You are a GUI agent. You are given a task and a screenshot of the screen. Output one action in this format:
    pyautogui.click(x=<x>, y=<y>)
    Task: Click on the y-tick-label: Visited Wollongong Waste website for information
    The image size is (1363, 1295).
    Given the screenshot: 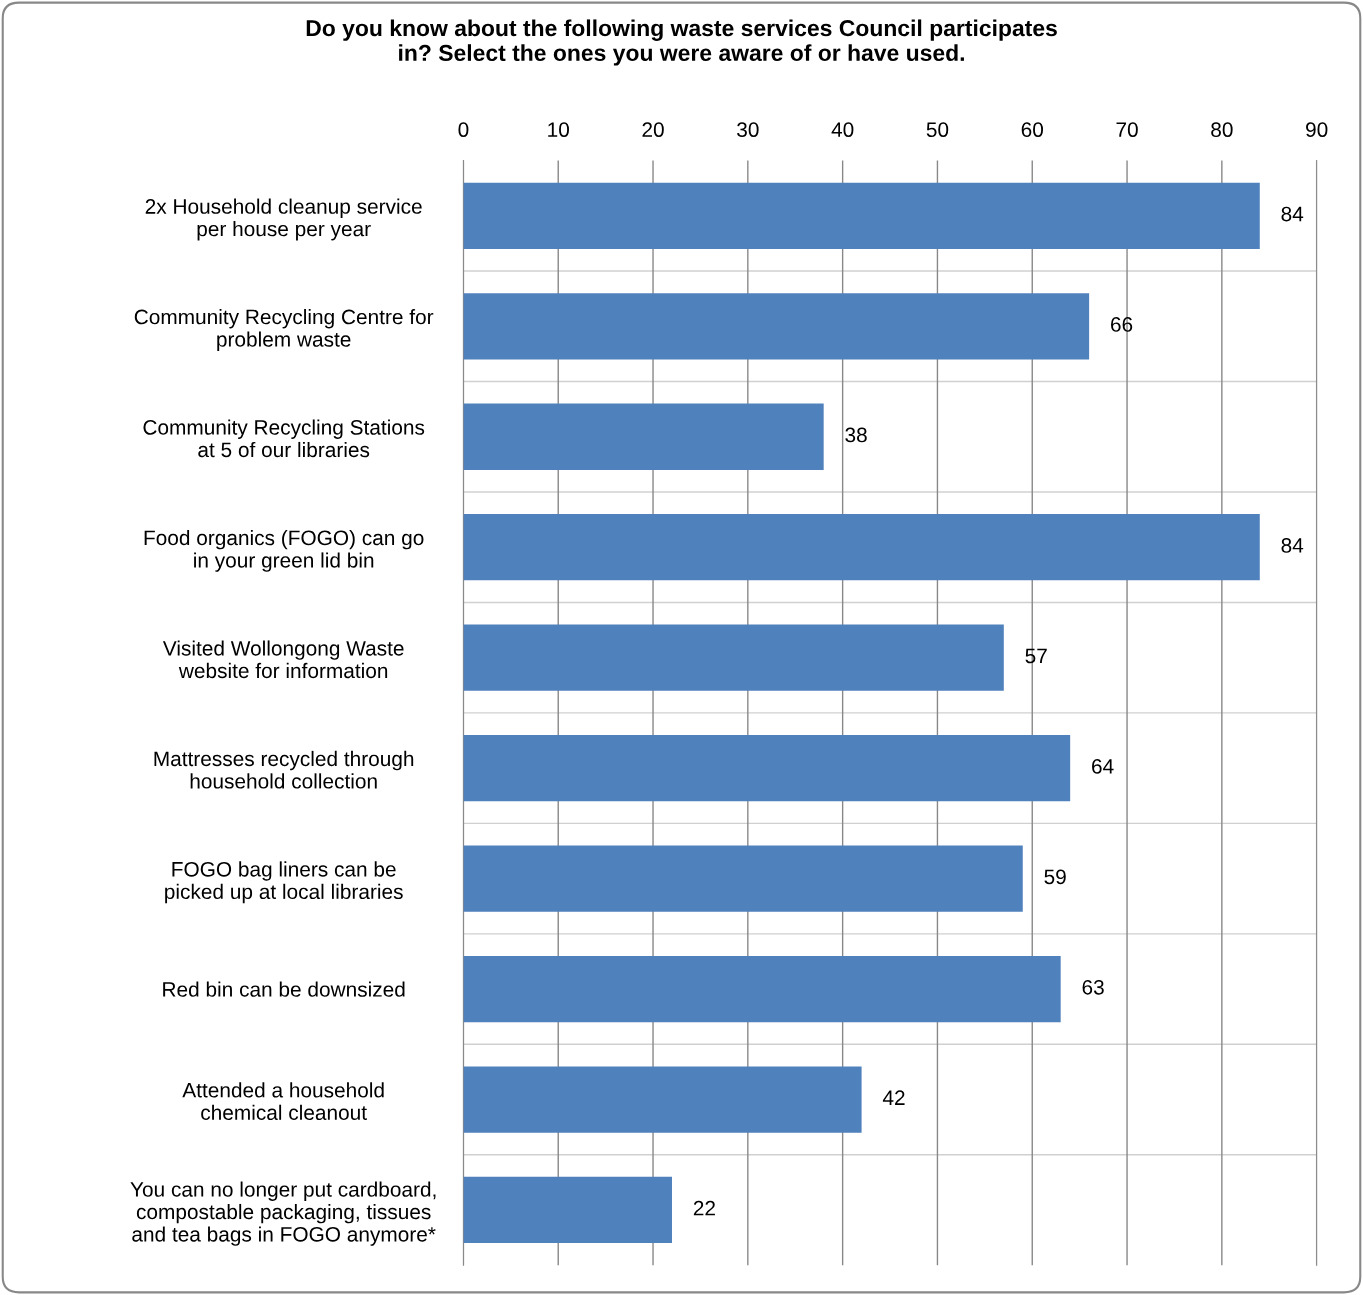 What is the action you would take?
    pyautogui.click(x=283, y=659)
    